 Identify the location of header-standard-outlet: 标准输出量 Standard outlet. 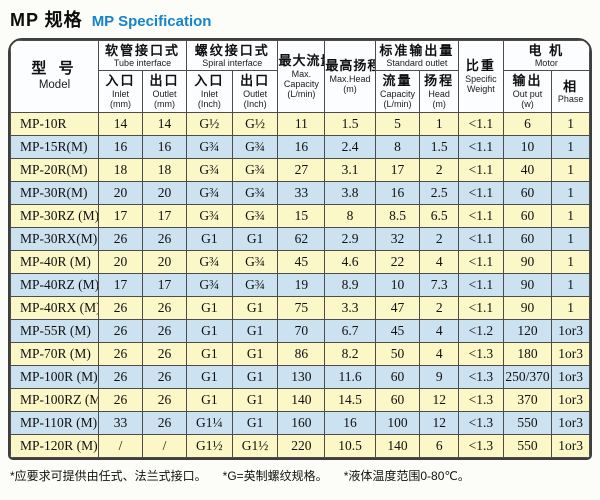
(417, 55).